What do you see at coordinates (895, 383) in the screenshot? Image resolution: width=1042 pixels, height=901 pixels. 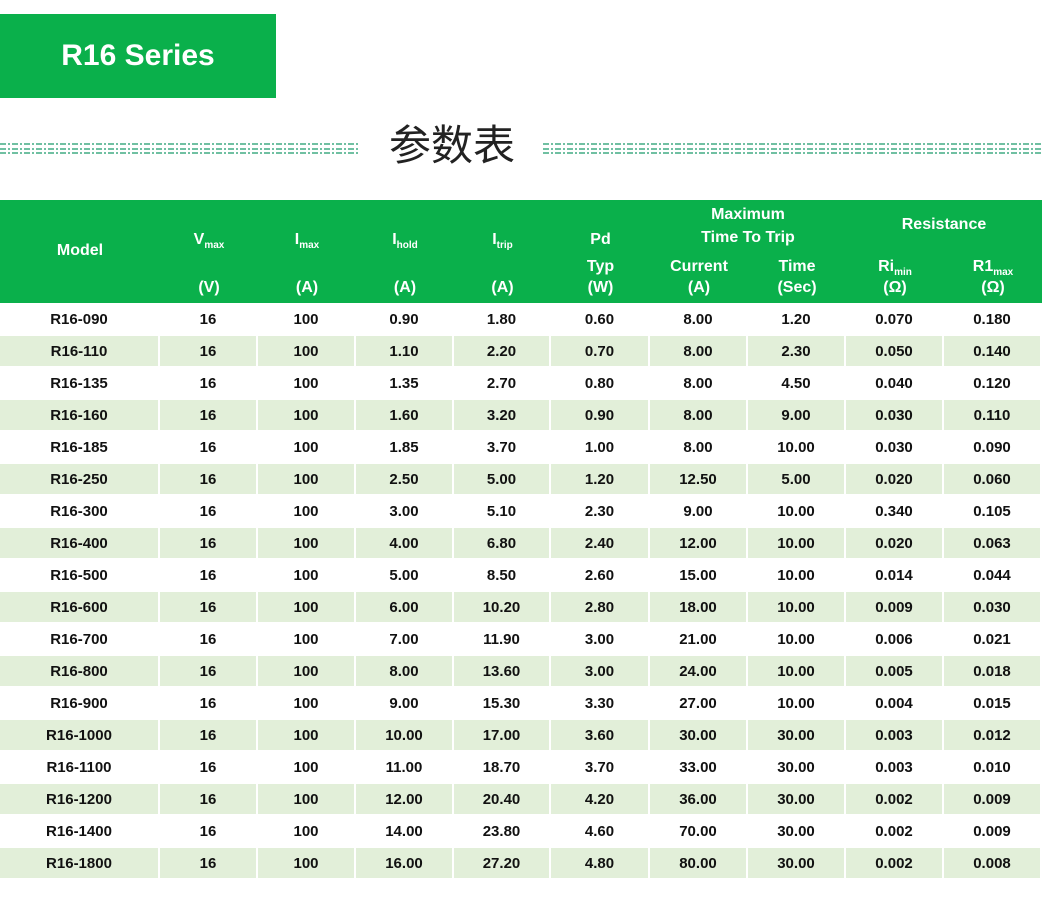 I see `table-cell: 0.040` at bounding box center [895, 383].